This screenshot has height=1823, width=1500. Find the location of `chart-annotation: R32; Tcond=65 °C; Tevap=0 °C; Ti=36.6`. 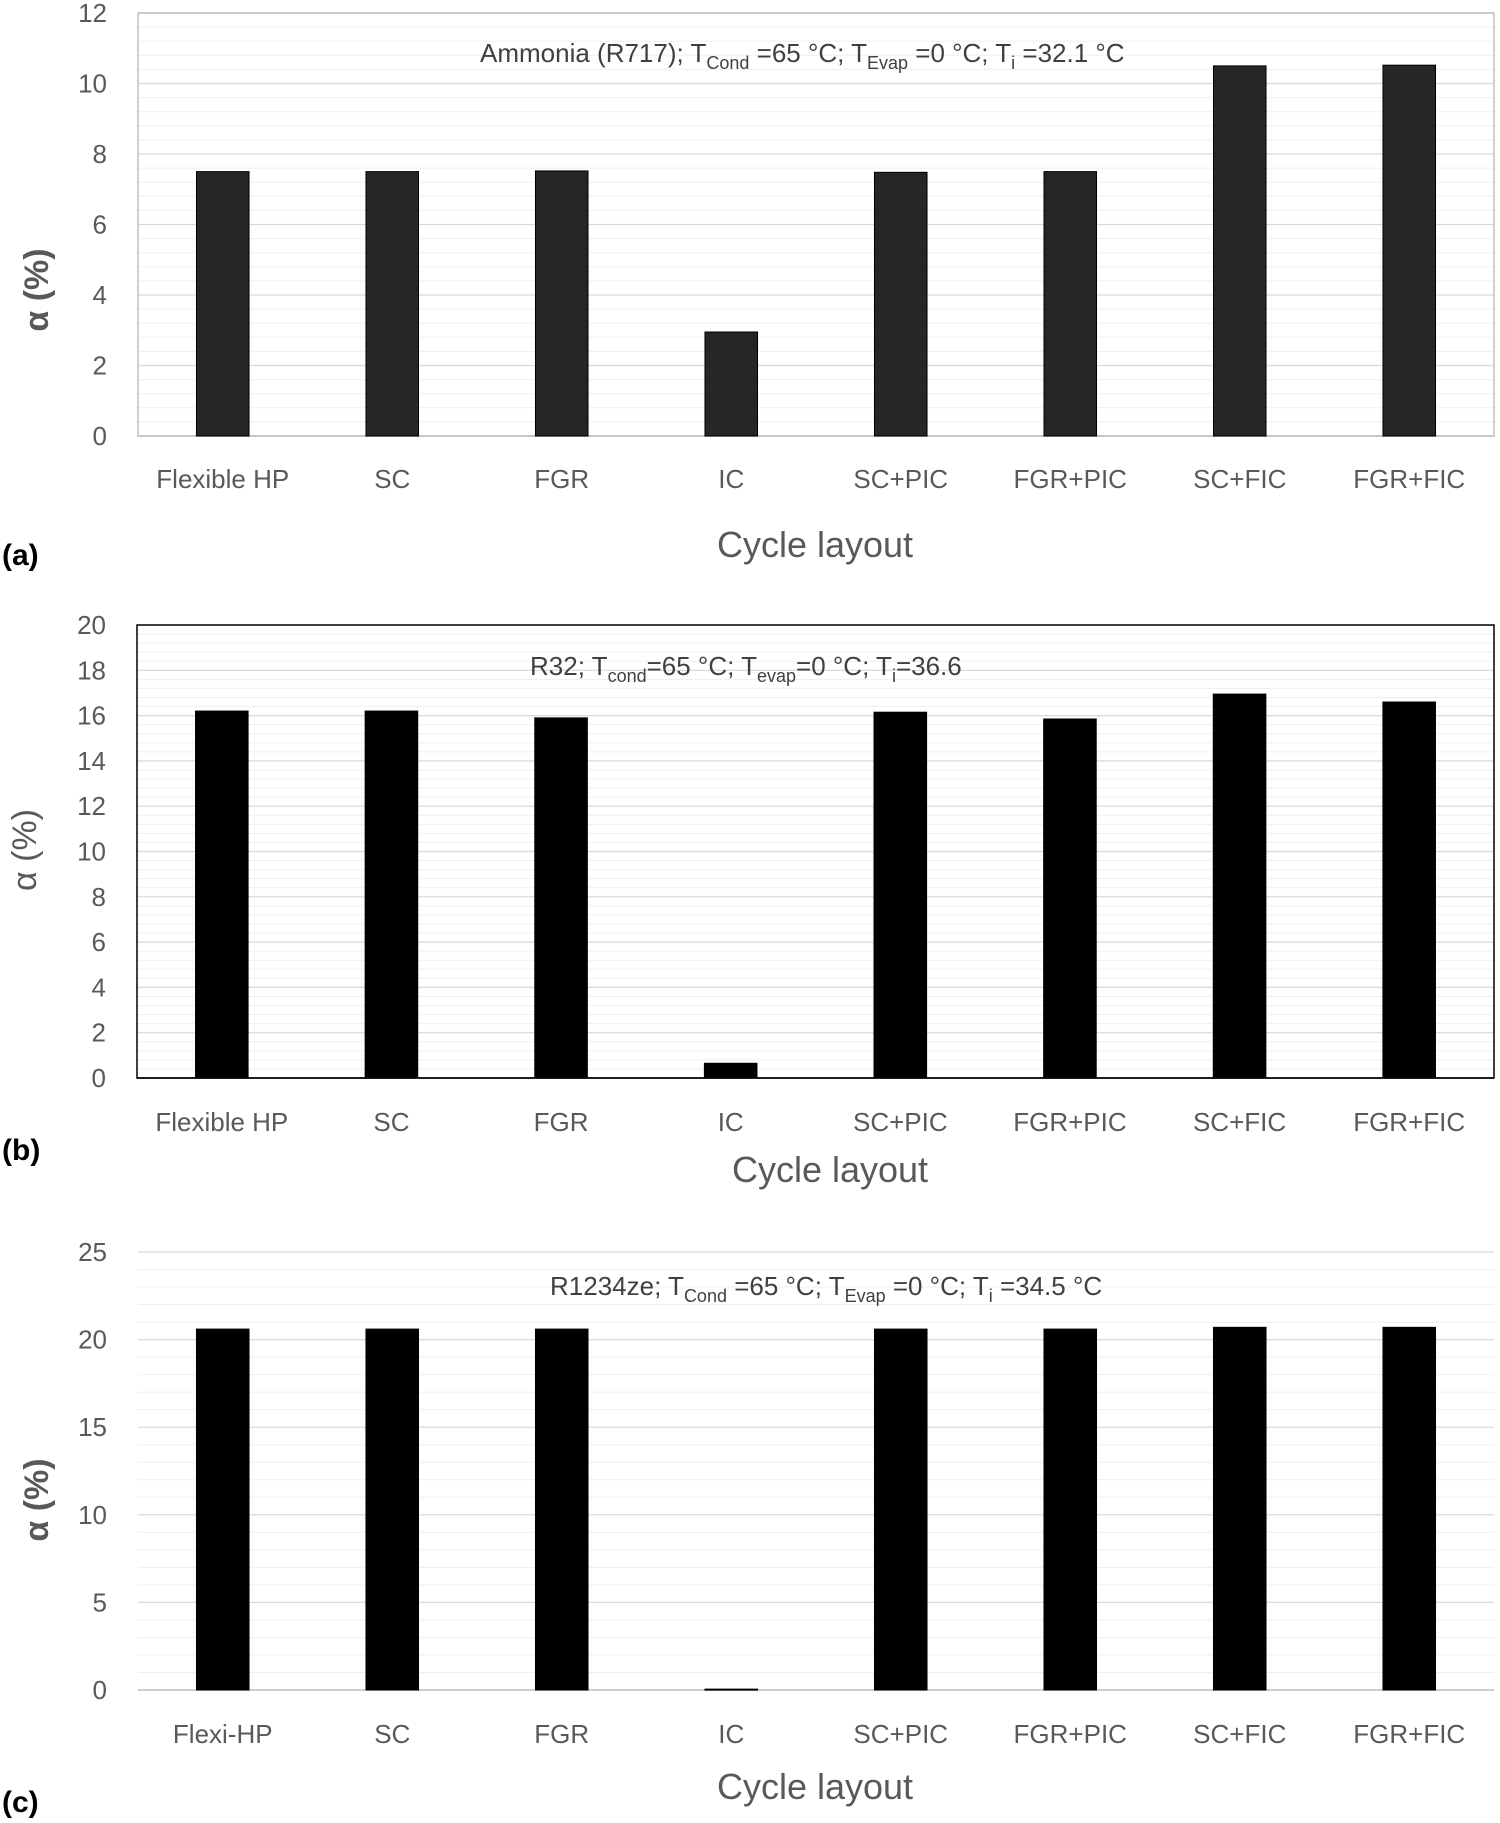

chart-annotation: R32; Tcond=65 °C; Tevap=0 °C; Ti=36.6 is located at coordinates (746, 668).